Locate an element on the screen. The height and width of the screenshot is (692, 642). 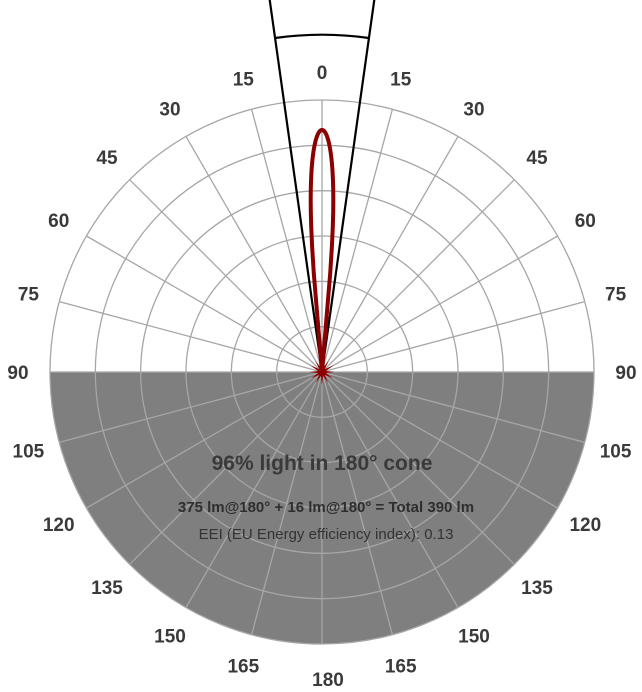
lumen-summary: 375 lm@180° + 16 lm@180° = Total 390 lm is located at coordinates (326, 507).